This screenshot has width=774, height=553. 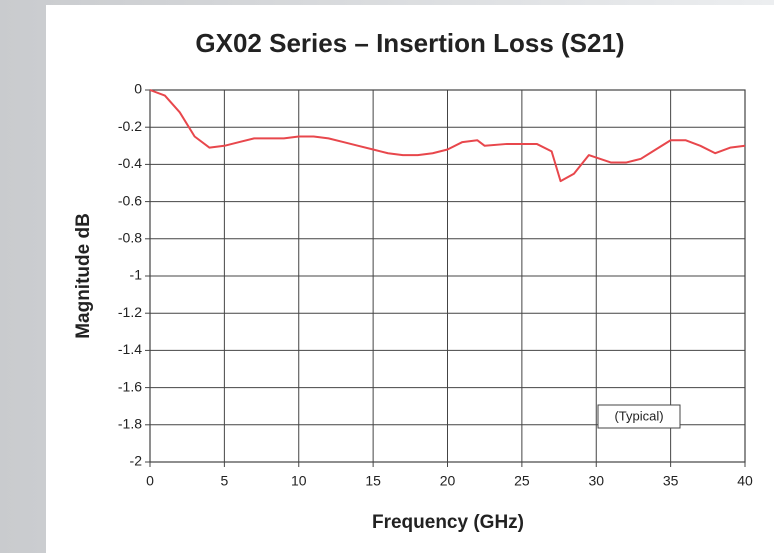 I want to click on y-tick-label: -1, so click(x=136, y=275).